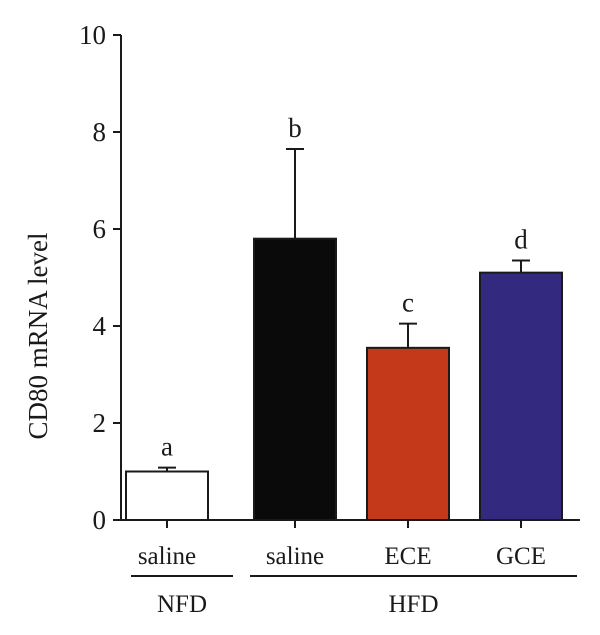  What do you see at coordinates (295, 128) in the screenshot?
I see `significance-label: b` at bounding box center [295, 128].